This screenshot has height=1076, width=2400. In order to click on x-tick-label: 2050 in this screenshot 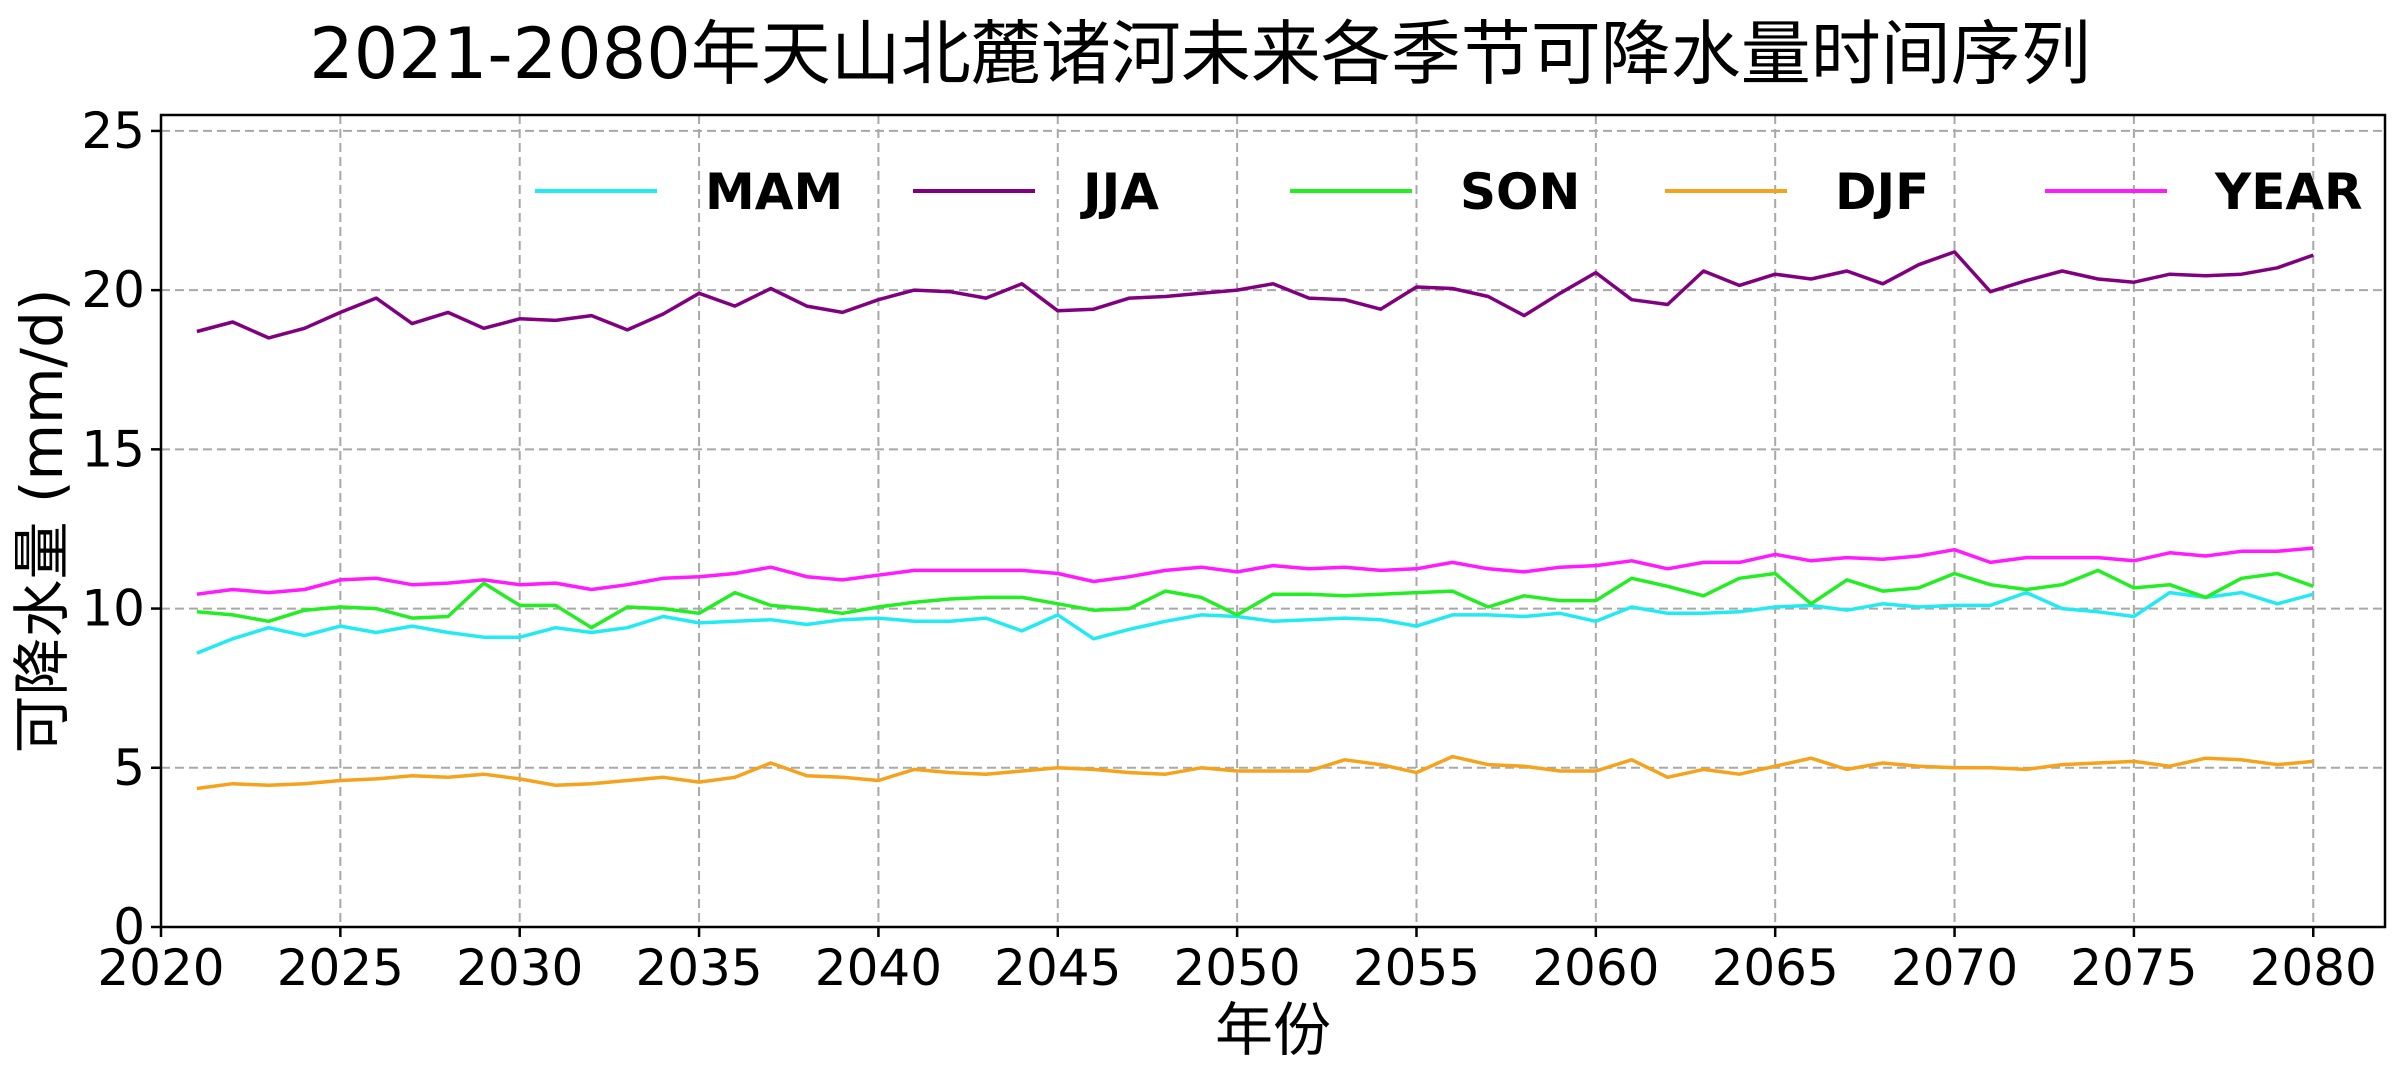, I will do `click(1237, 968)`.